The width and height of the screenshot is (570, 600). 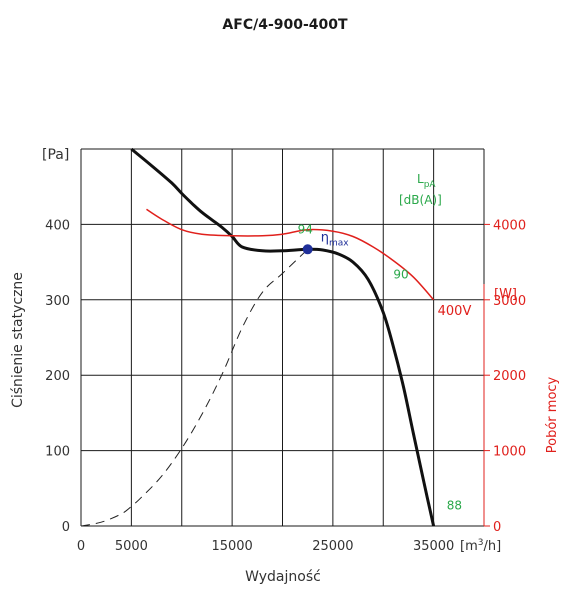 What do you see at coordinates (469, 546) in the screenshot?
I see `x-unit-start: [m` at bounding box center [469, 546].